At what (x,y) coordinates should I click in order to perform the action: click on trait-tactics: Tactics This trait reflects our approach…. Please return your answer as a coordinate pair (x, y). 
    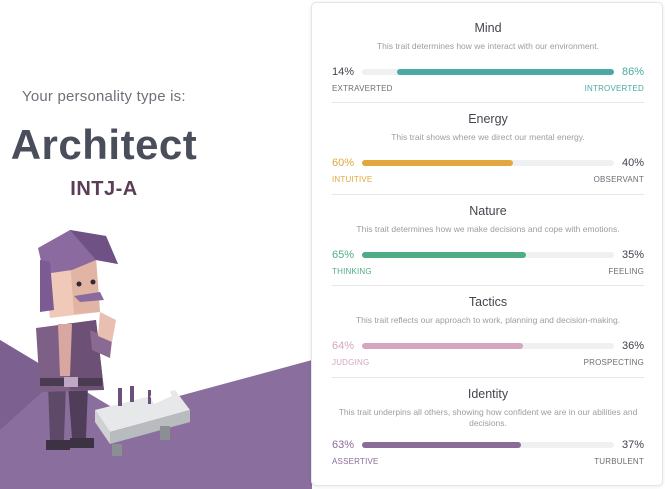
    Looking at the image, I should click on (488, 327).